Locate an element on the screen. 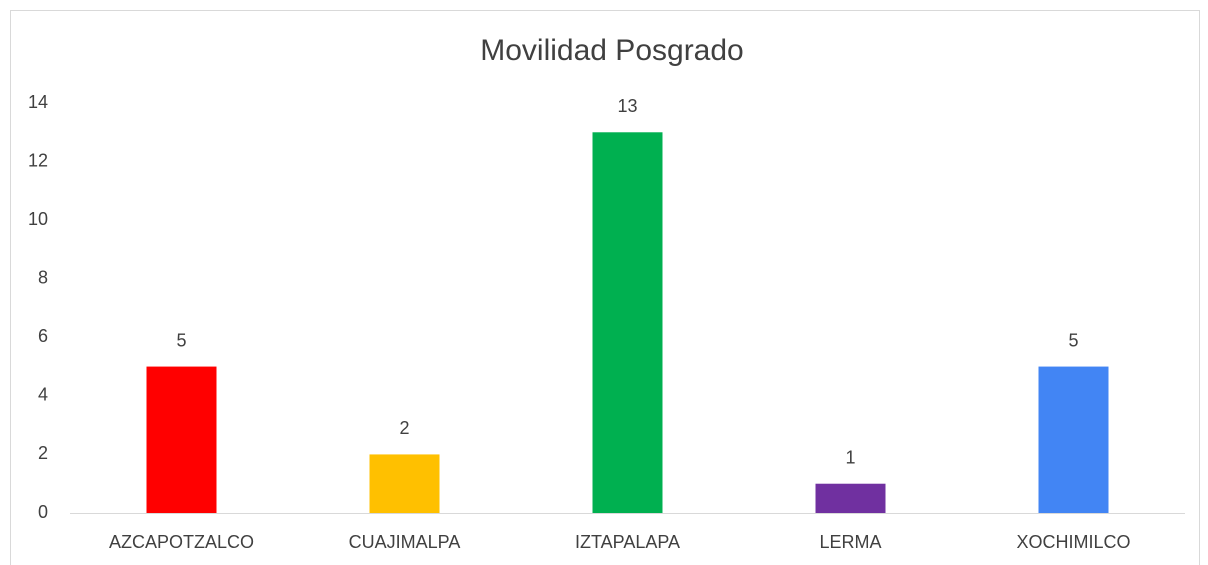  chart-title: Movilidad Posgrado is located at coordinates (611, 50).